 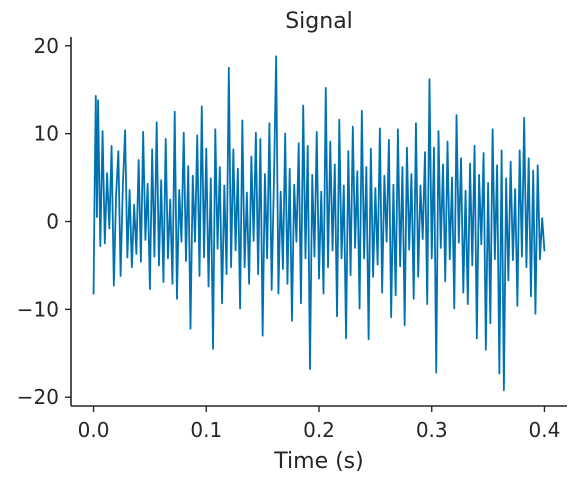 I want to click on chart-title: Signal, so click(x=319, y=21).